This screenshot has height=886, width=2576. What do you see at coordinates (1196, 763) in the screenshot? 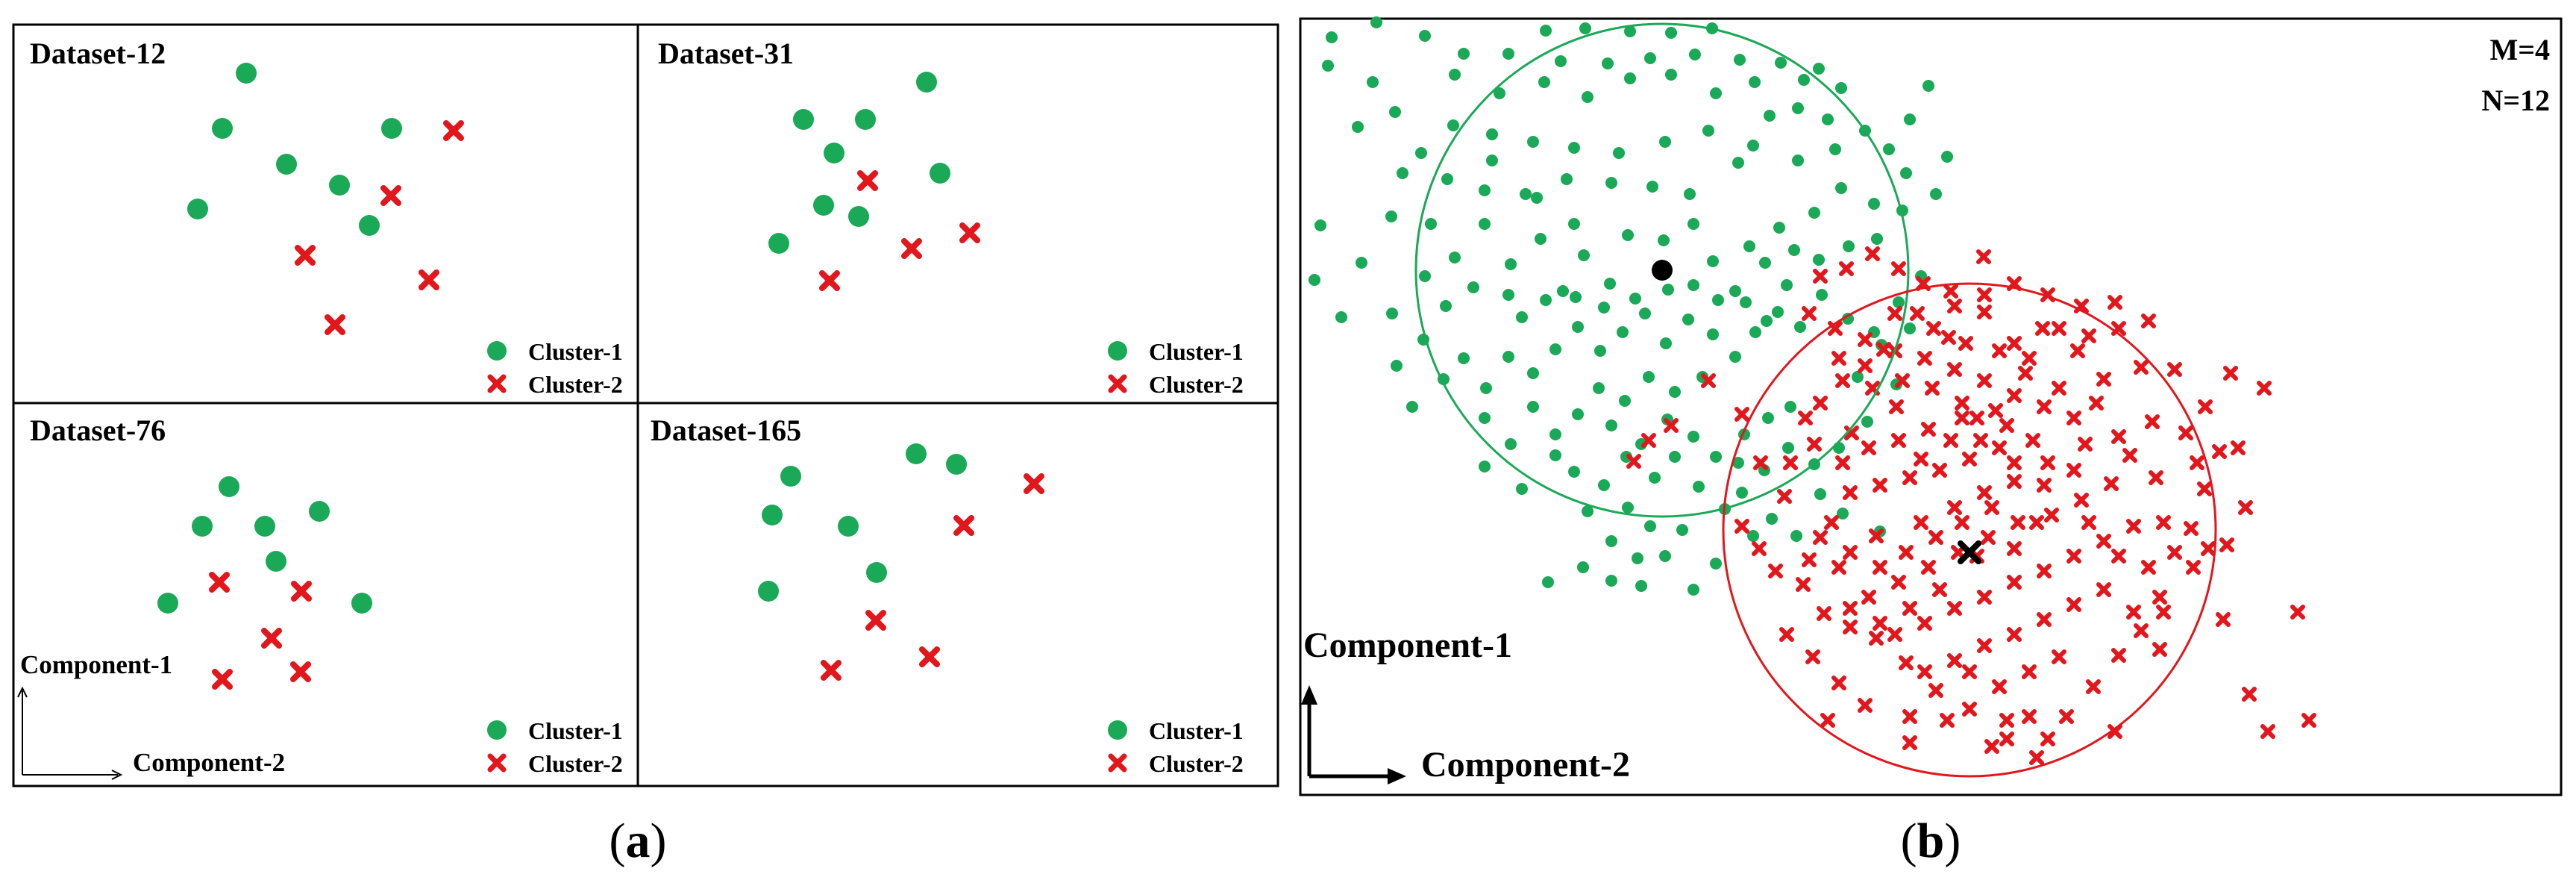
I see `legend-label-cluster-2: Cluster-2` at bounding box center [1196, 763].